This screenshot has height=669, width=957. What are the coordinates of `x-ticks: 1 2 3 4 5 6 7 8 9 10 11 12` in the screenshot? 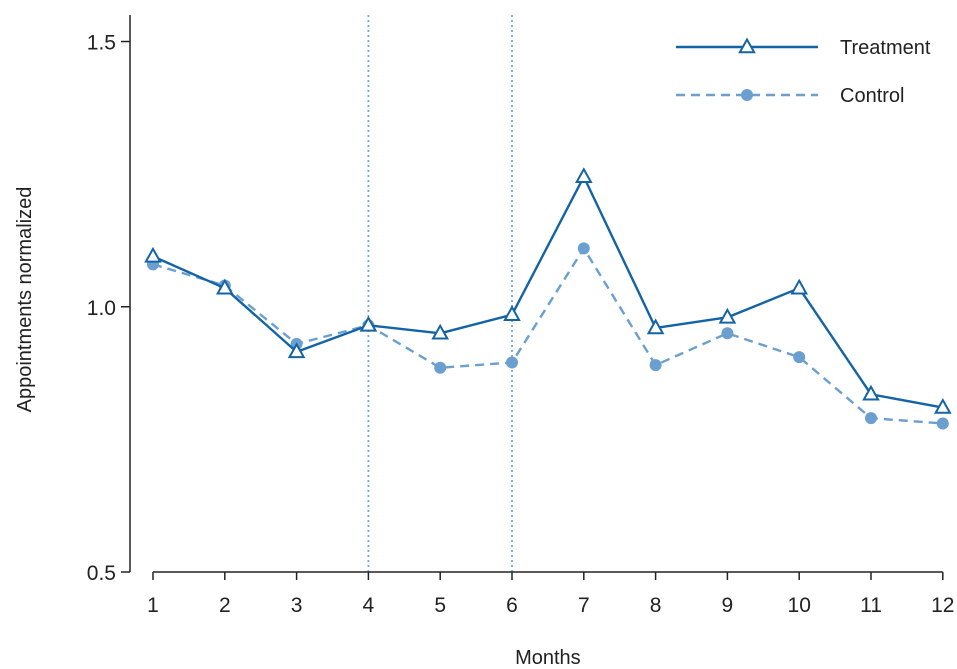 It's located at (550, 594).